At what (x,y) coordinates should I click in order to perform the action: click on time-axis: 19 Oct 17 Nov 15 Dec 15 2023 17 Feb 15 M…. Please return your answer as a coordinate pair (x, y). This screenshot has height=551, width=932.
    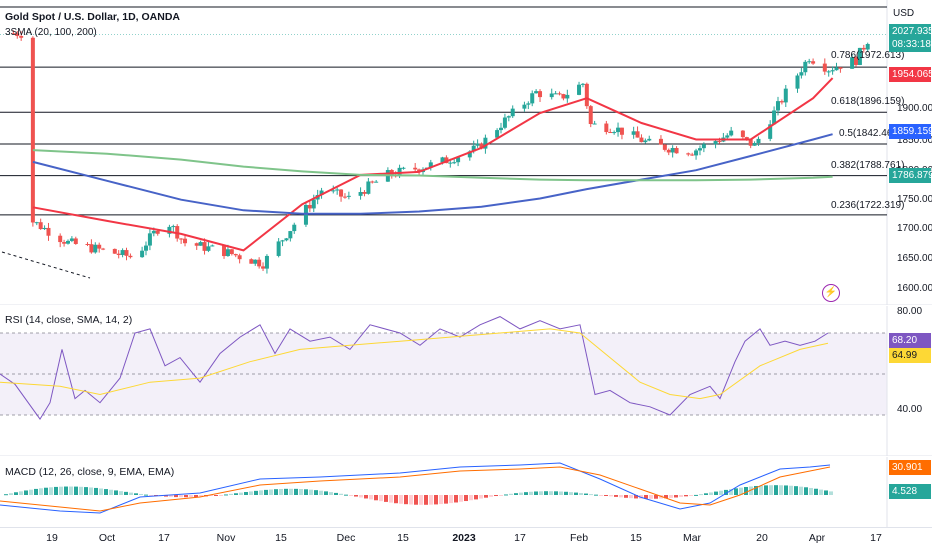
    Looking at the image, I should click on (466, 539).